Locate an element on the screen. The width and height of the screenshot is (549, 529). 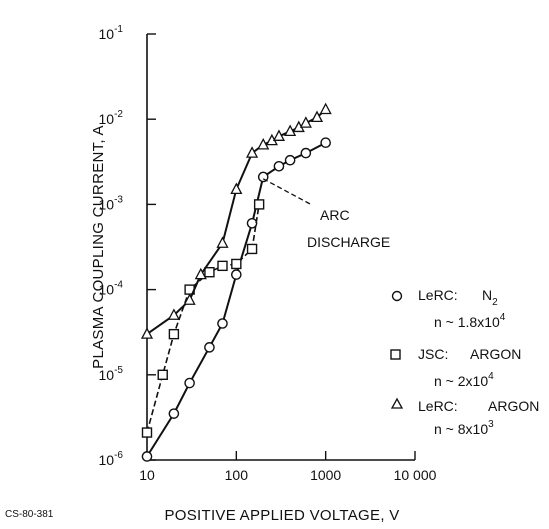
legend-triangle-marker is located at coordinates (397, 403).